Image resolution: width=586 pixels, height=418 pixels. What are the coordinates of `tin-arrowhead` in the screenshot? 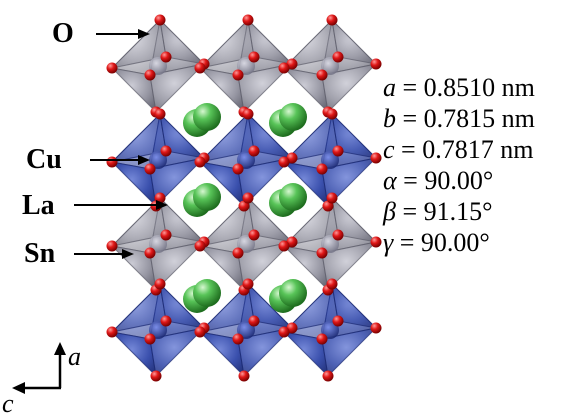 It's located at (128, 254).